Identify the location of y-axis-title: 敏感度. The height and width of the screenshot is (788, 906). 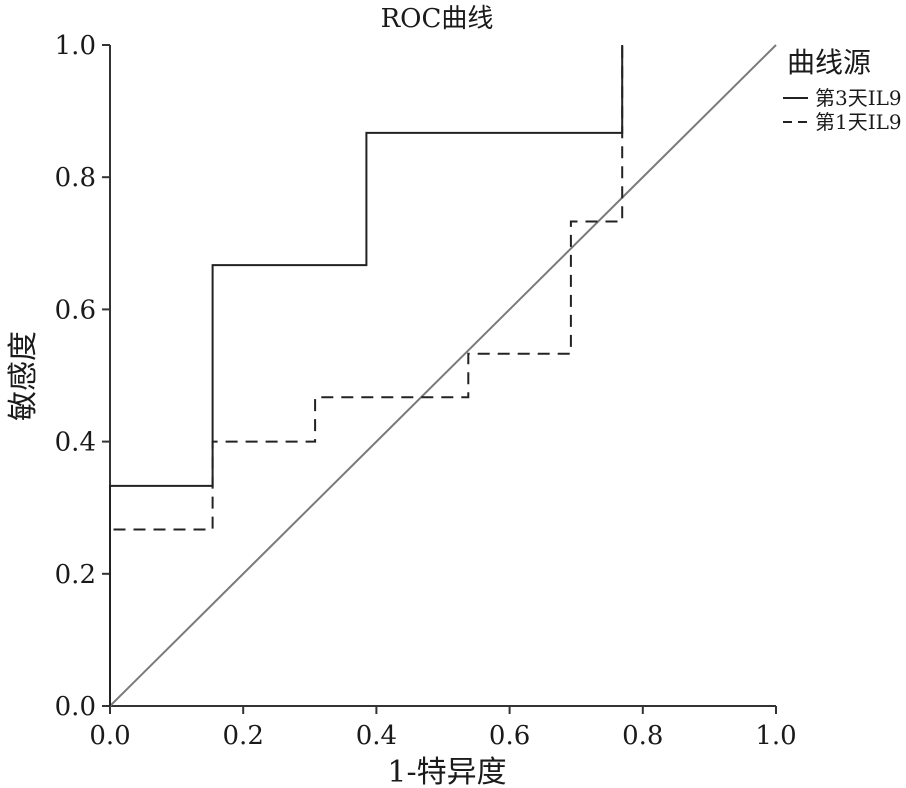
(23, 376).